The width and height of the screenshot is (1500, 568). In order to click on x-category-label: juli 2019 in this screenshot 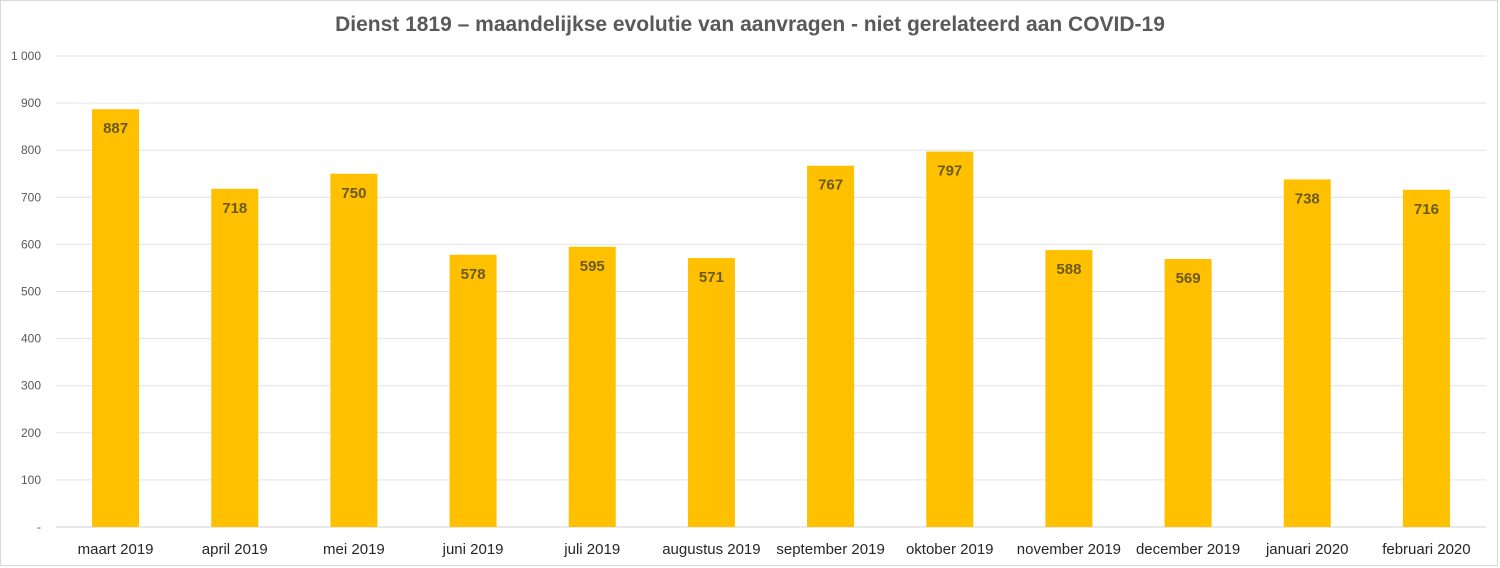, I will do `click(591, 549)`.